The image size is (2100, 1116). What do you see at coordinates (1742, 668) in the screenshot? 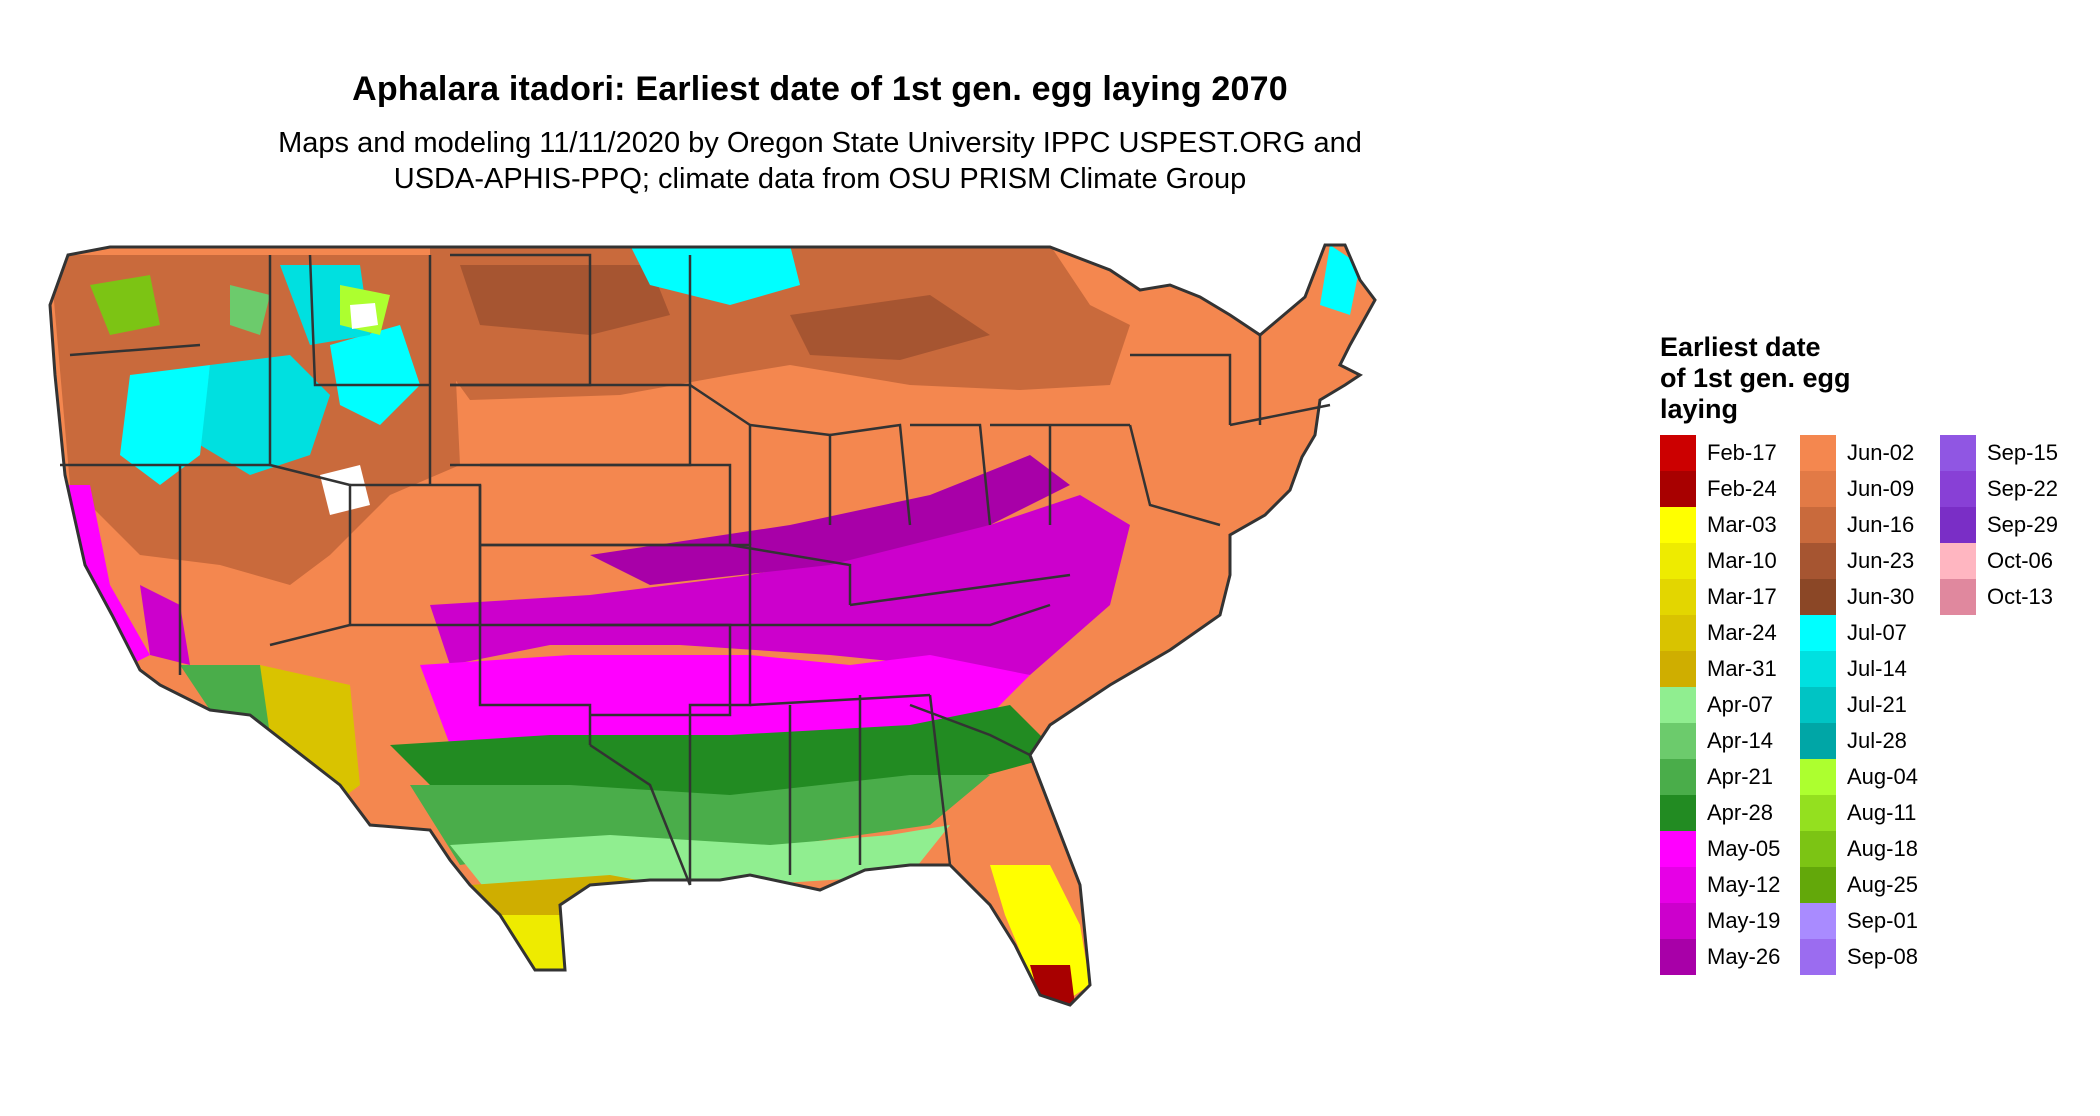
I see `legend-label: Mar-31` at bounding box center [1742, 668].